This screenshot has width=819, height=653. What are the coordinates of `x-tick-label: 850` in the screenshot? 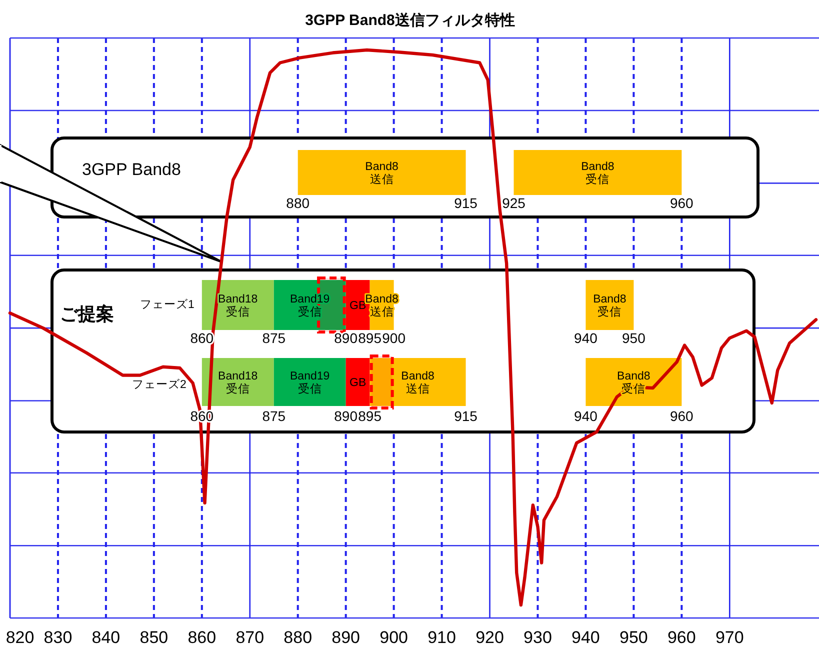 It's located at (154, 637).